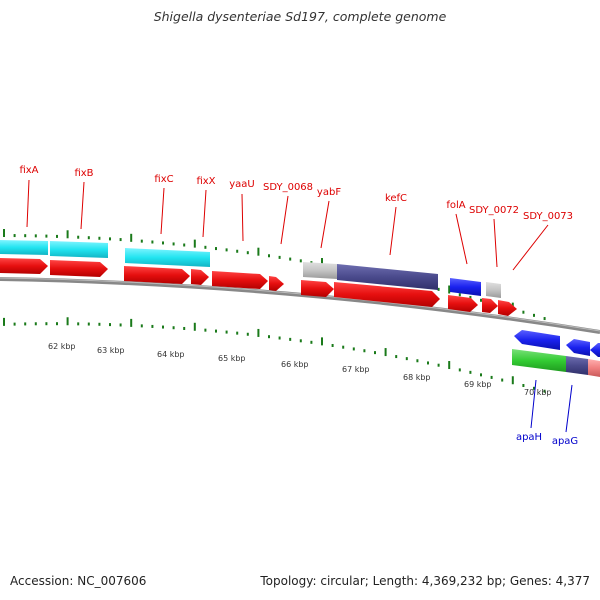  Describe the element at coordinates (478, 384) in the screenshot. I see `axis-label-kbp: 69 kbp` at that location.